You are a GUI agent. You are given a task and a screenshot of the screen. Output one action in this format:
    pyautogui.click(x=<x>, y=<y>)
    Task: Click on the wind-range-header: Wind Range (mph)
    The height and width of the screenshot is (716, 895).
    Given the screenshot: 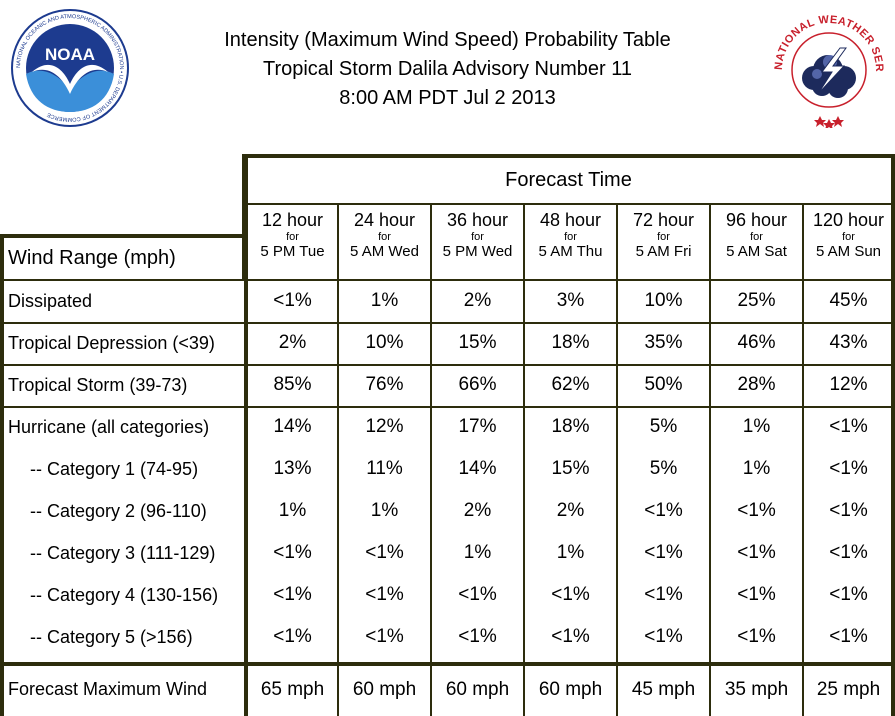 What is the action you would take?
    pyautogui.click(x=92, y=258)
    